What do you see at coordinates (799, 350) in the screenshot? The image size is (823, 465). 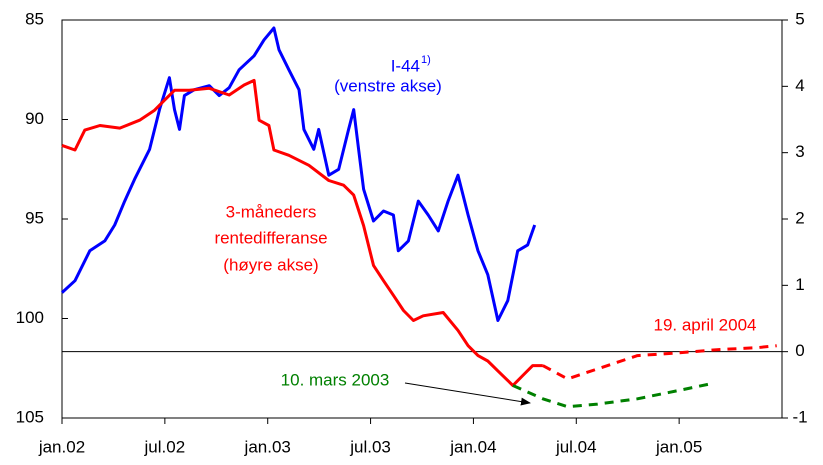 I see `y2-tick-label: 0` at bounding box center [799, 350].